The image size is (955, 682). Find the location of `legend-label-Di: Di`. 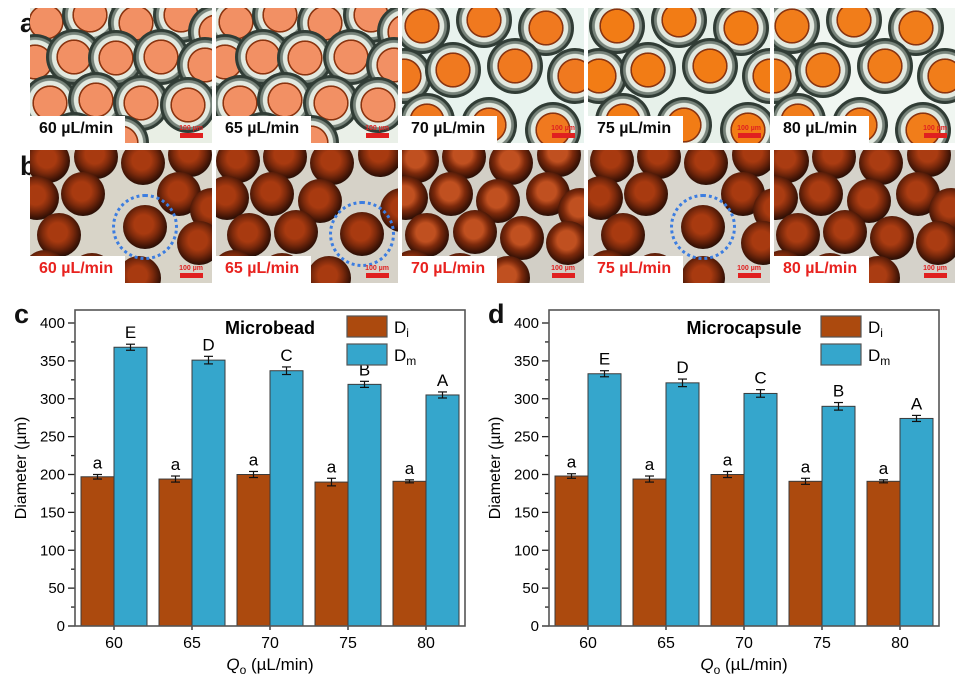

legend-label-Di: Di is located at coordinates (401, 329).